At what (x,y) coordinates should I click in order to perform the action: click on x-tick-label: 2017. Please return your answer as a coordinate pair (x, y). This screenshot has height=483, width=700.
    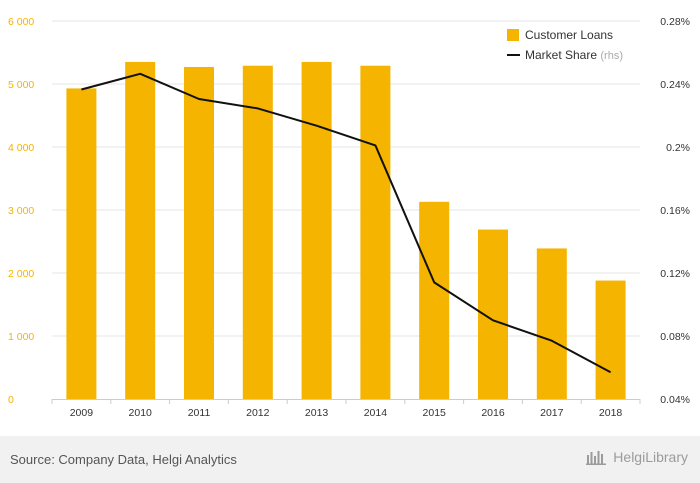
    Looking at the image, I should click on (552, 413).